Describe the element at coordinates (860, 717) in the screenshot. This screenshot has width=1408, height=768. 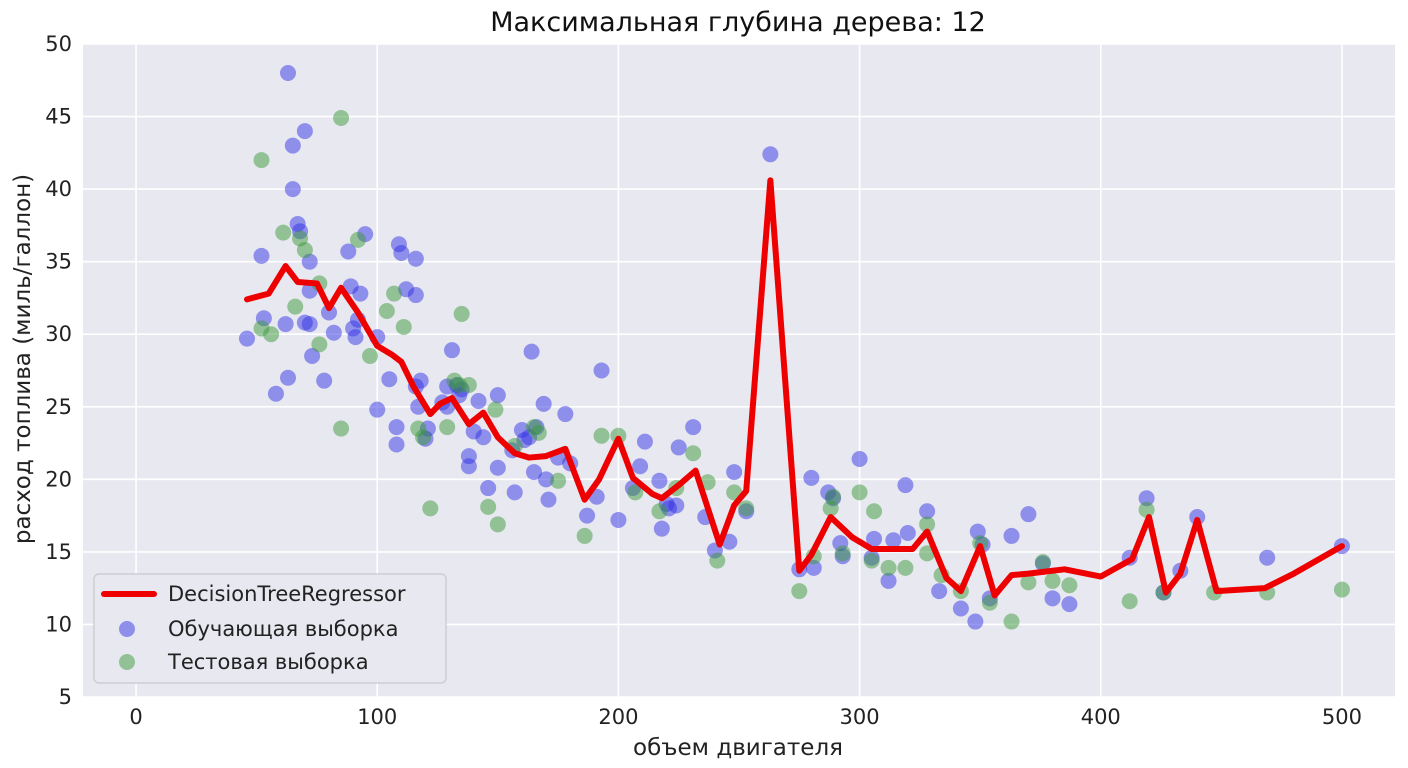
I see `x-tick-label: 300` at that location.